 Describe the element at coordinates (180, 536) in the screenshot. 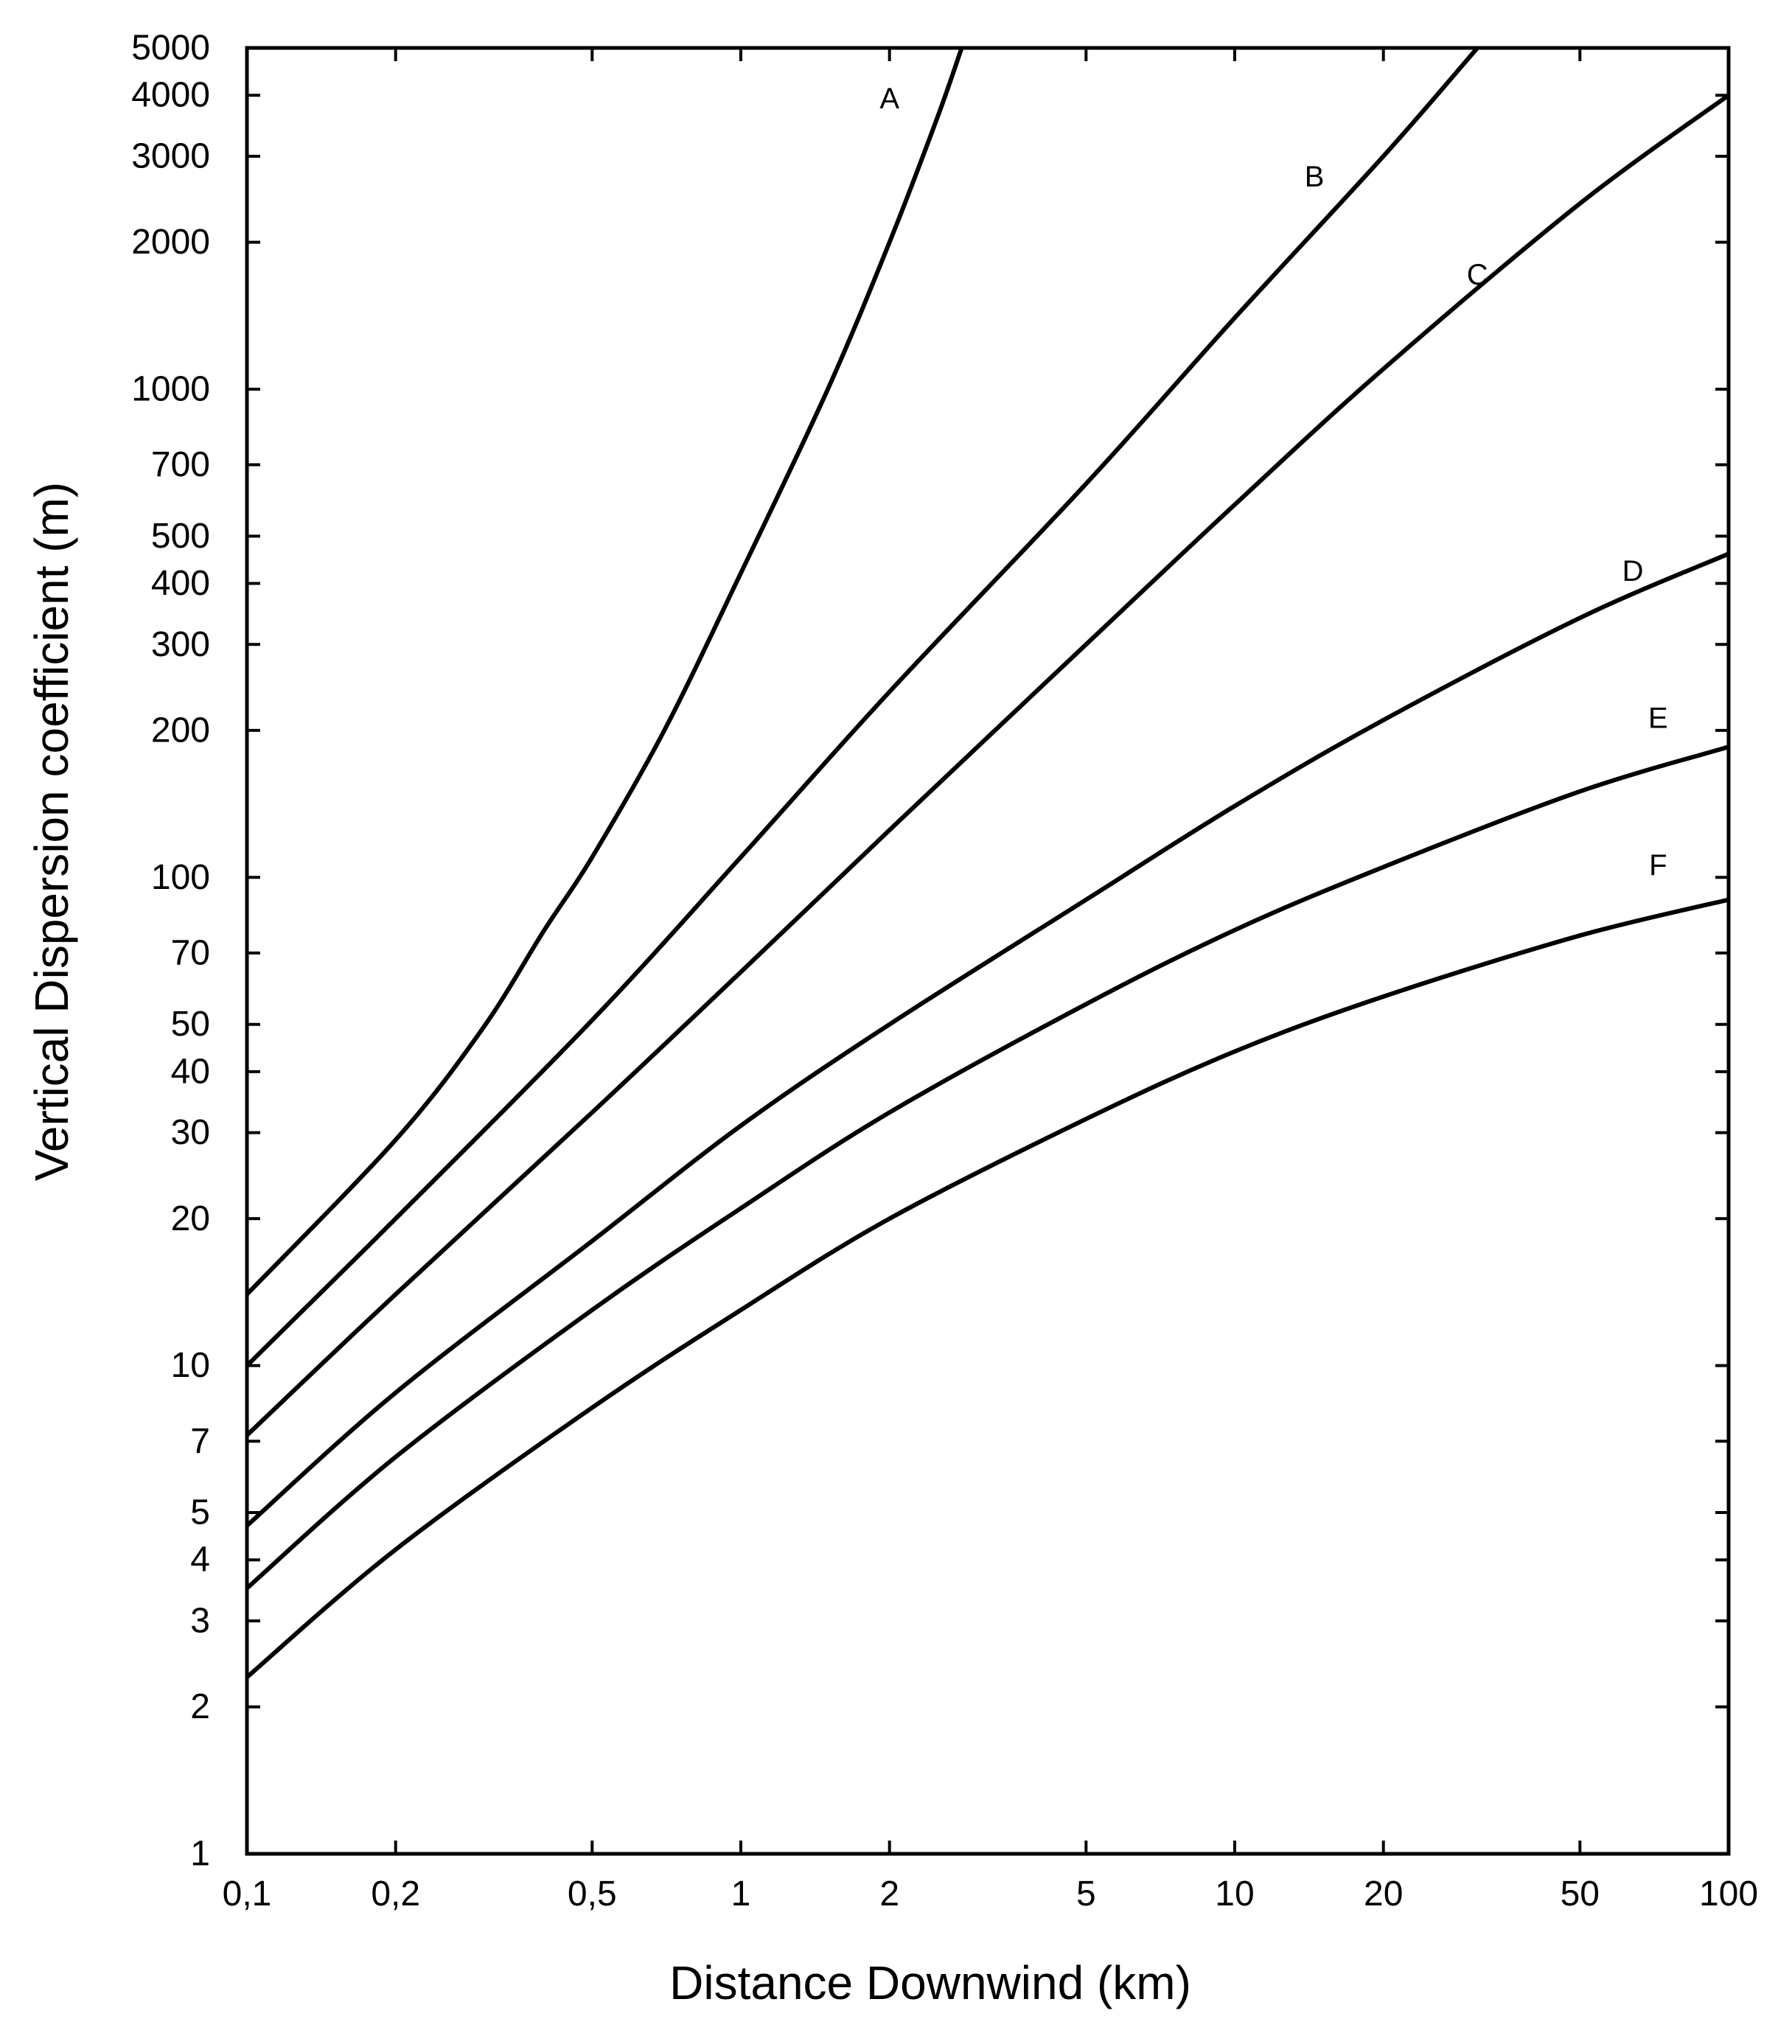

I see `y-tick-label: 500` at that location.